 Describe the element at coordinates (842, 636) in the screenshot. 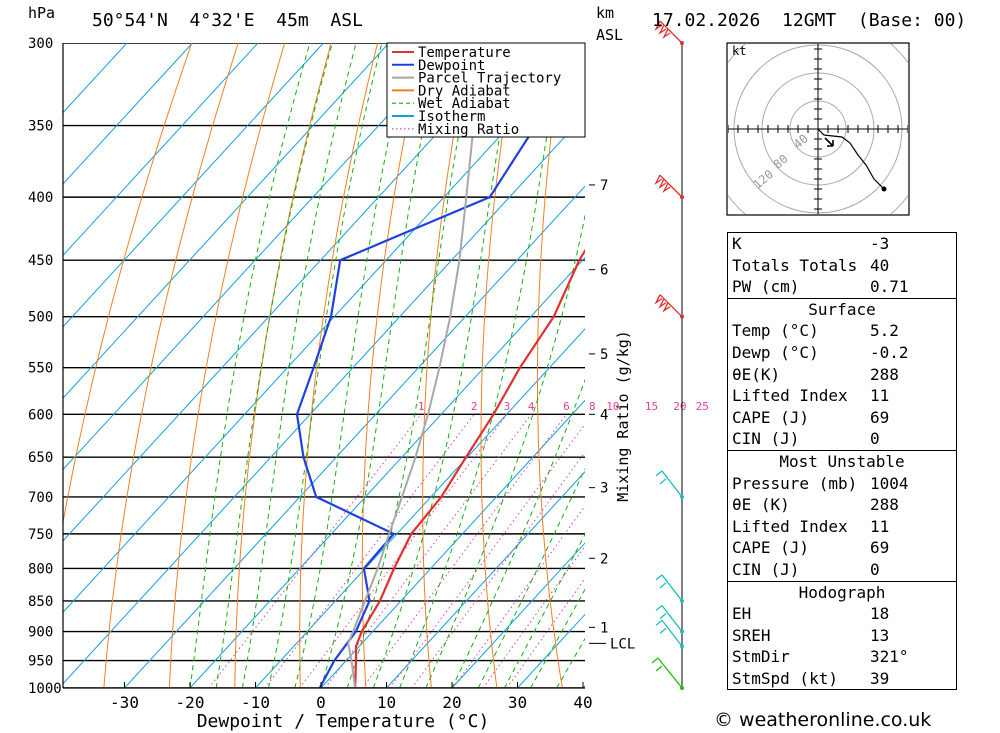

I see `index-row: SREH 13` at that location.